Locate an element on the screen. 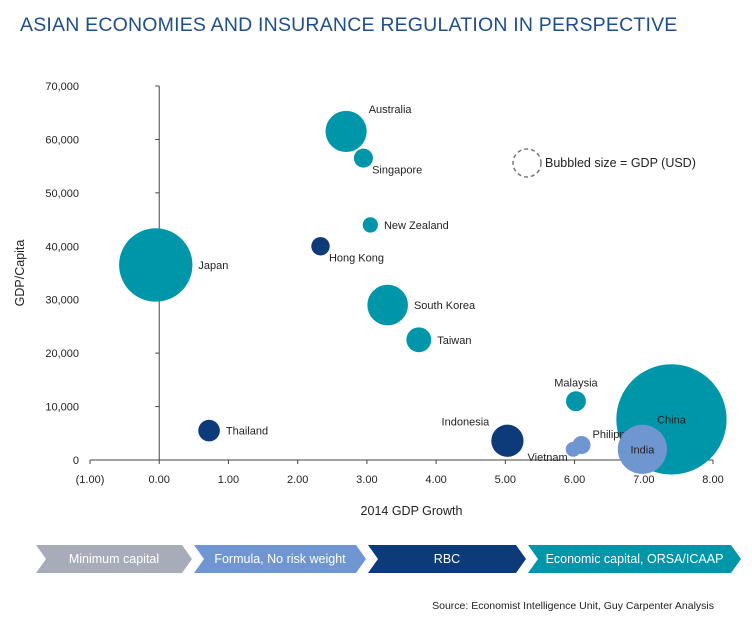 The width and height of the screenshot is (752, 637). bubble-label-australia: Australia is located at coordinates (391, 110).